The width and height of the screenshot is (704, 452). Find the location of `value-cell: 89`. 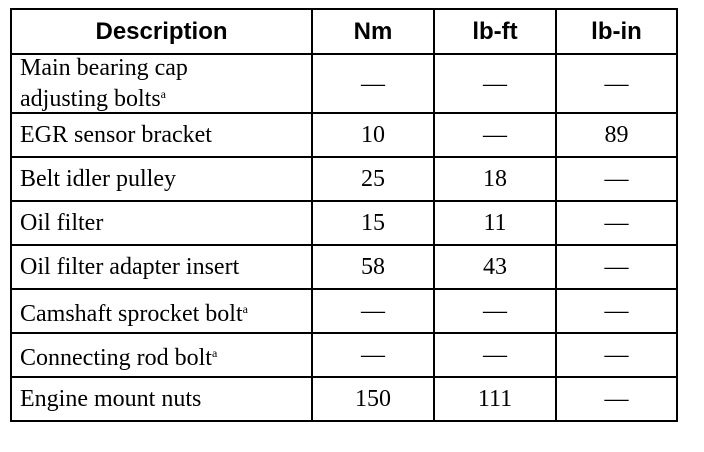

value-cell: 89 is located at coordinates (616, 135).